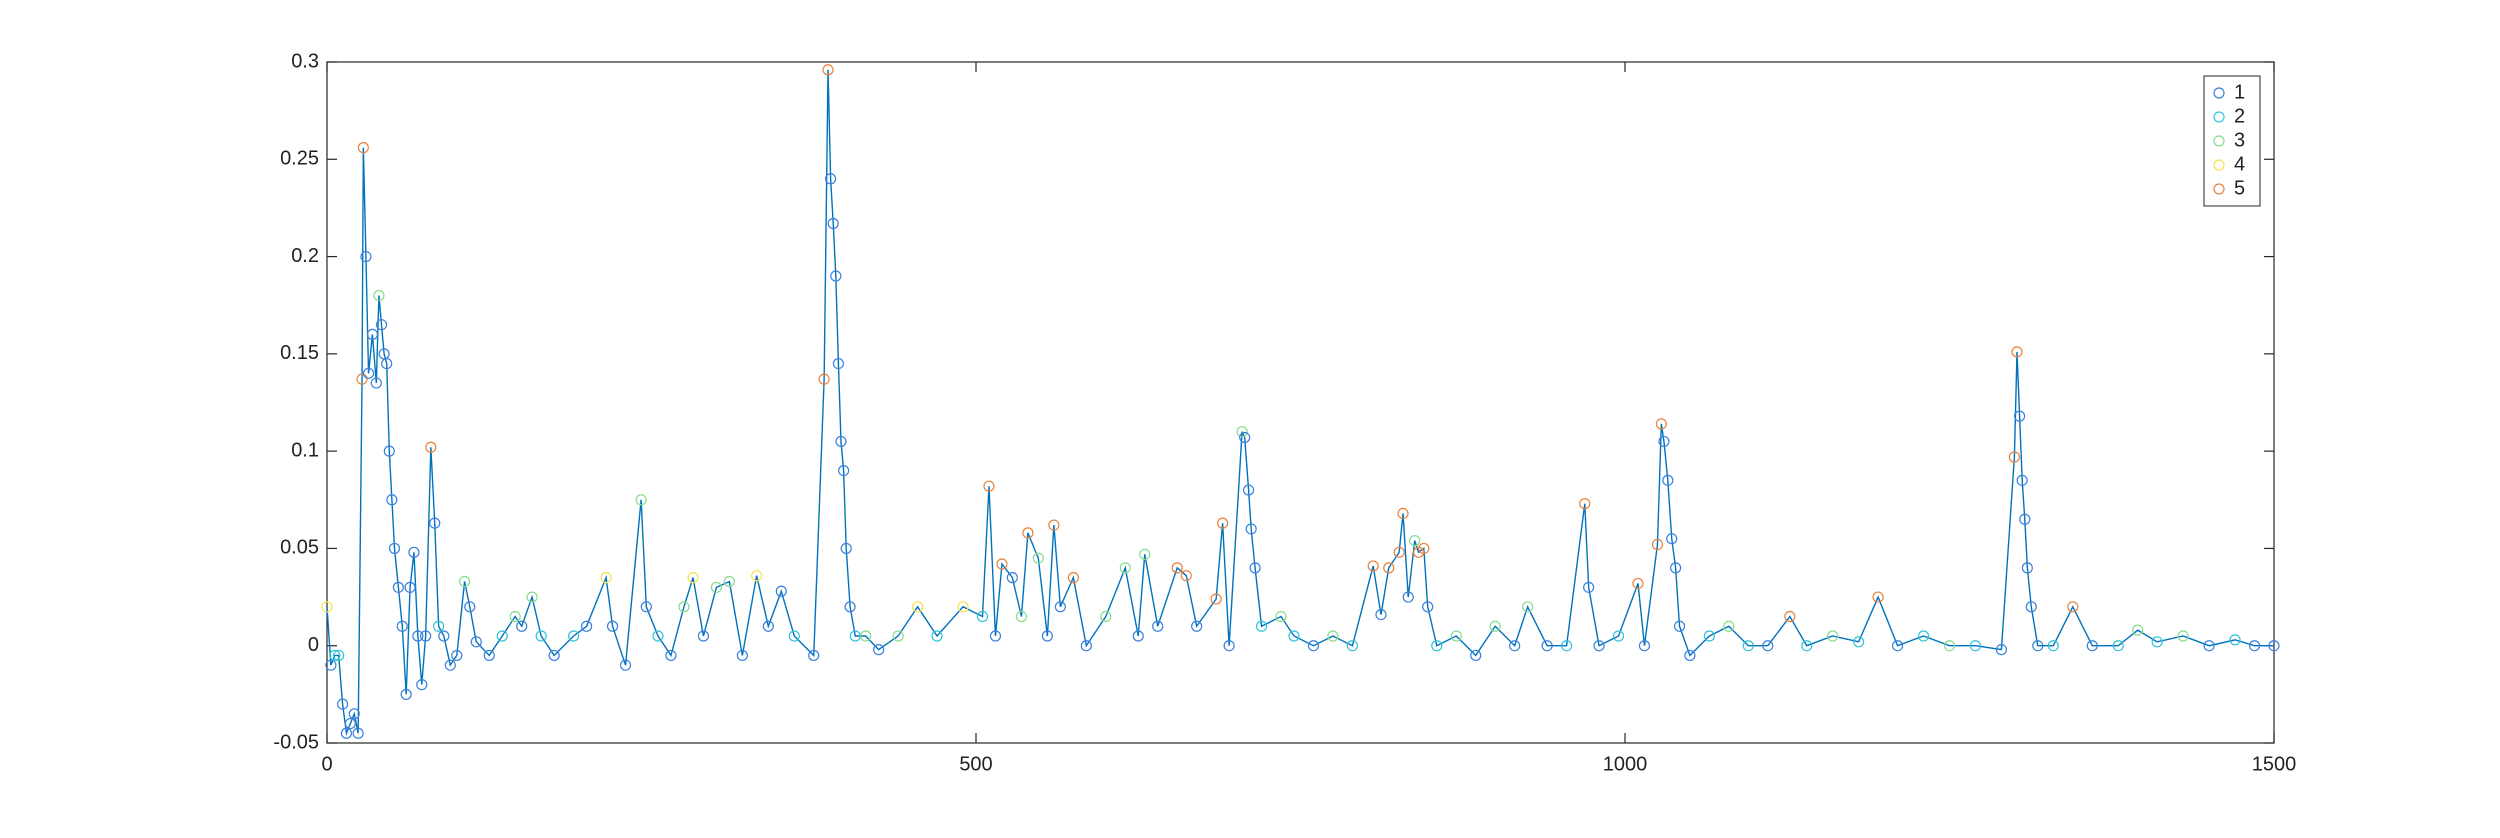  What do you see at coordinates (2239, 140) in the screenshot?
I see `legend-label: 3` at bounding box center [2239, 140].